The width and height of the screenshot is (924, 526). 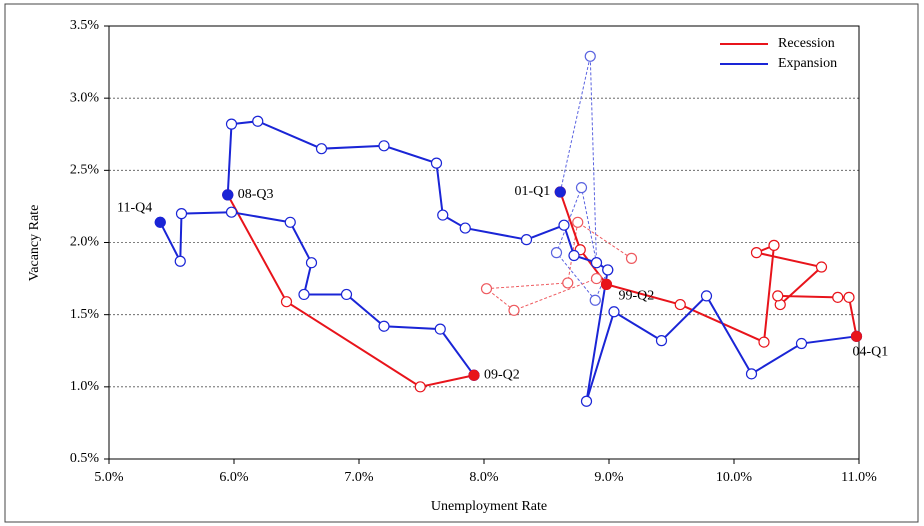 I want to click on y-tick-label: 1.0%, so click(x=85, y=386).